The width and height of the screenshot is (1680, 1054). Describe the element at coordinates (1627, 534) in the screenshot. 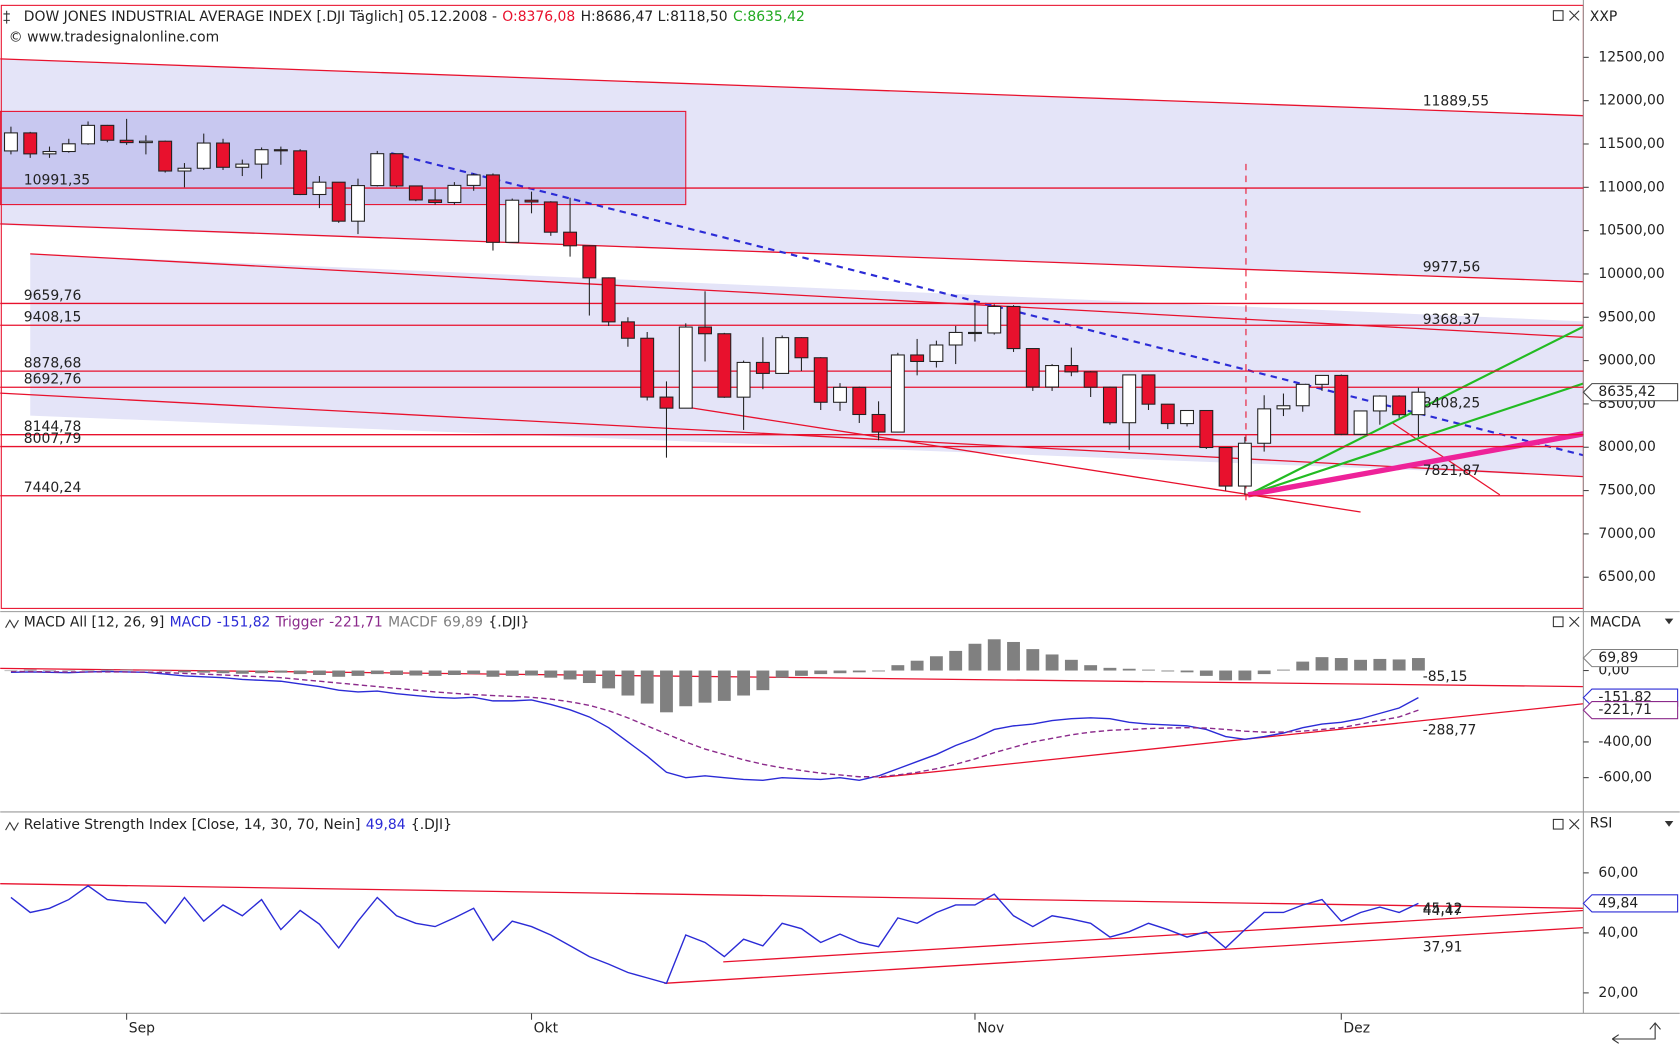

I see `y-tick-label: 7000,00` at that location.